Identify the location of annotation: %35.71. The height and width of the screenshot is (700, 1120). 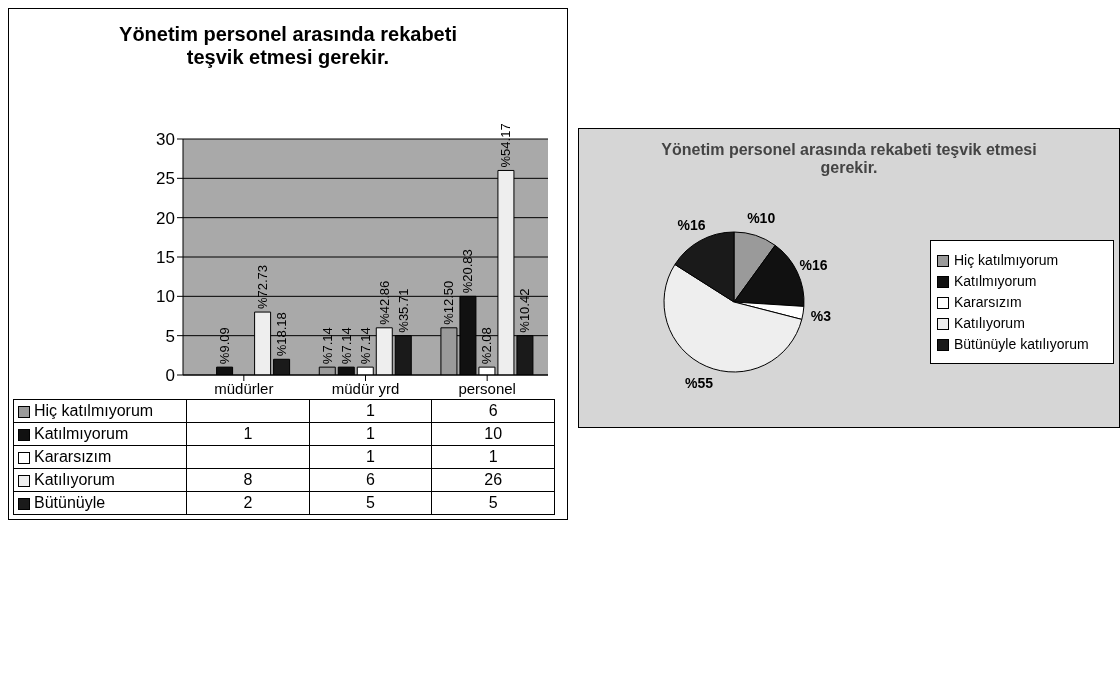
(403, 310).